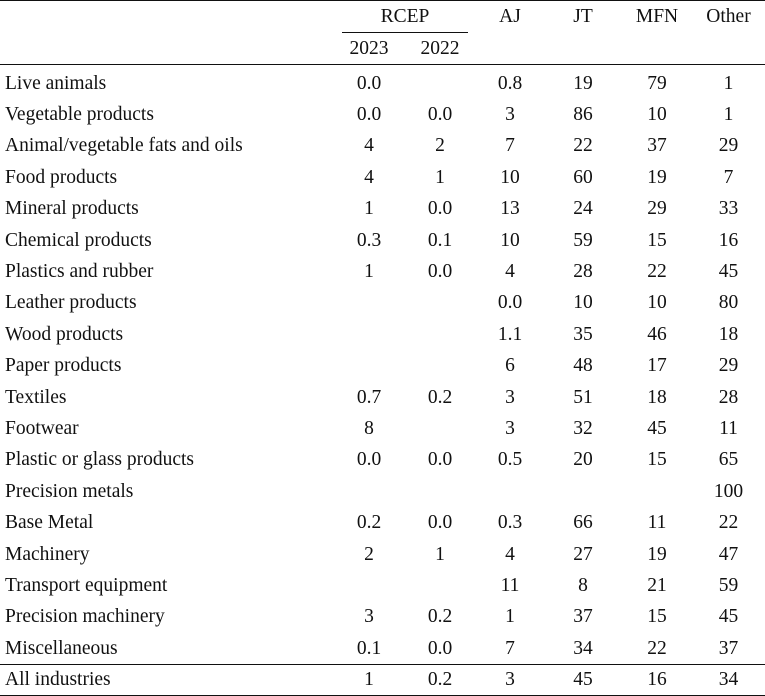  I want to click on row-label: Chemical products, so click(78, 240).